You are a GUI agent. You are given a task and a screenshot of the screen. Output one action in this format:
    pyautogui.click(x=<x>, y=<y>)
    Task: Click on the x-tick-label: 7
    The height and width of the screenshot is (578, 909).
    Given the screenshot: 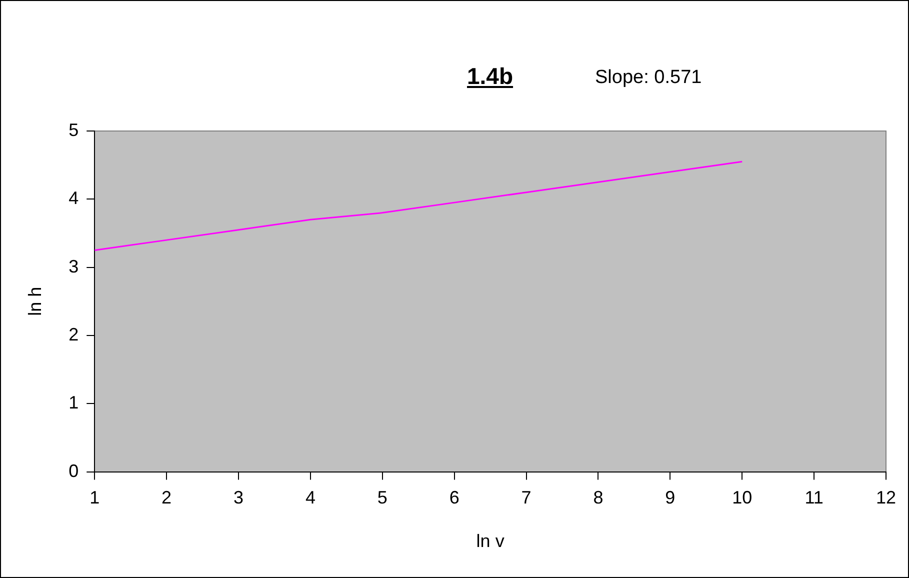 What is the action you would take?
    pyautogui.click(x=526, y=498)
    